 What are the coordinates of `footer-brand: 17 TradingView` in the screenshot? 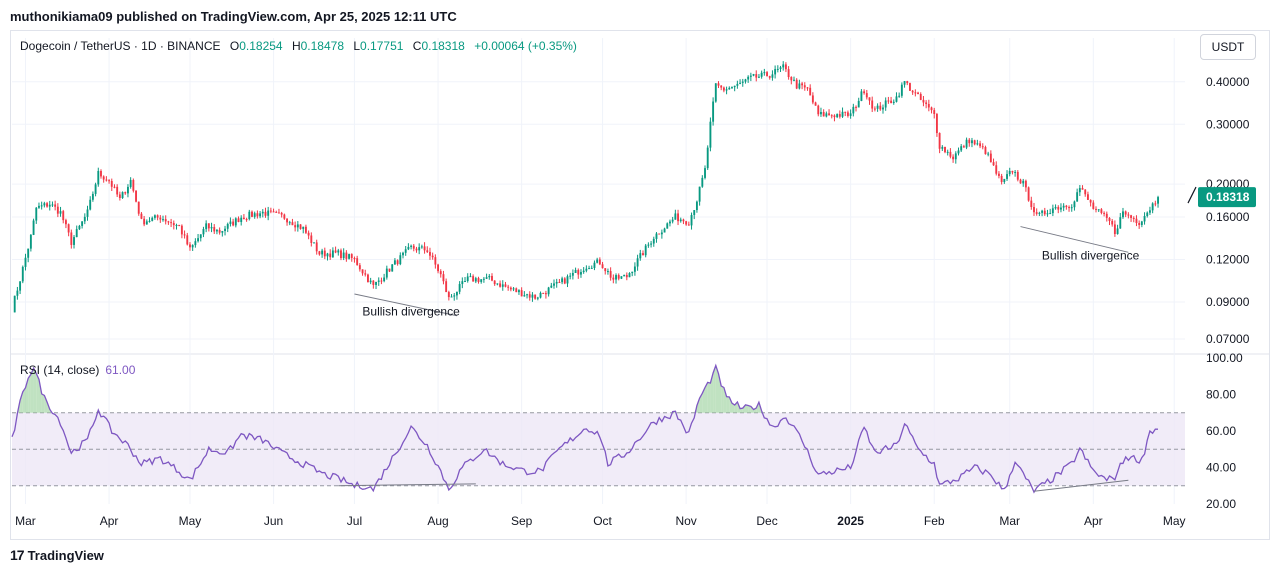 It's located at (57, 555).